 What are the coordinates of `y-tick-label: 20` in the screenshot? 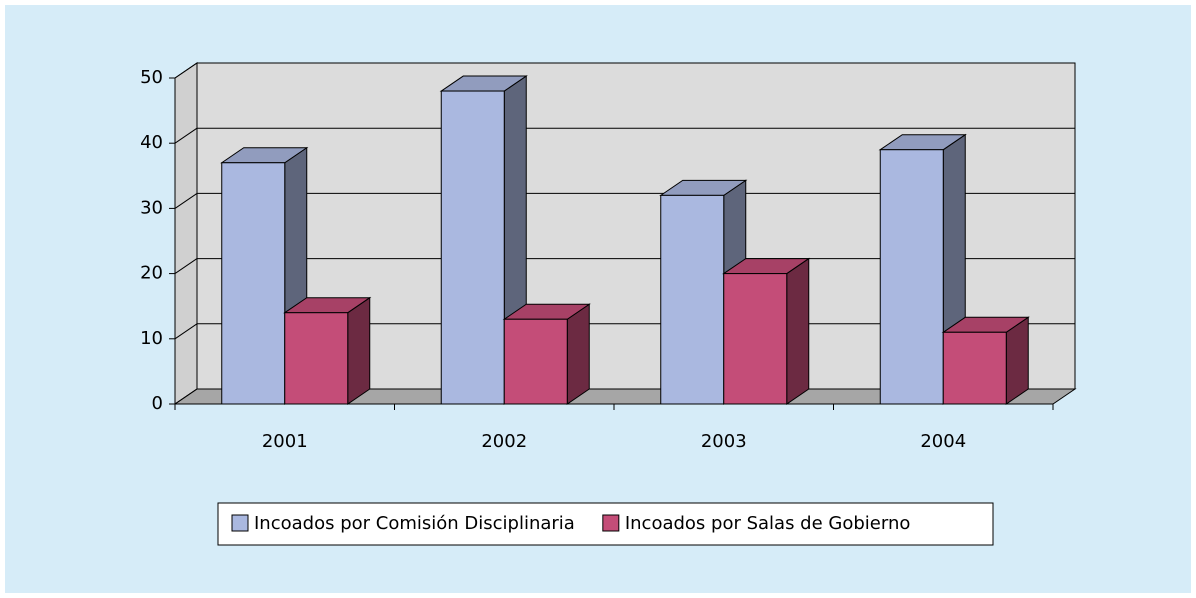 It's located at (151, 273).